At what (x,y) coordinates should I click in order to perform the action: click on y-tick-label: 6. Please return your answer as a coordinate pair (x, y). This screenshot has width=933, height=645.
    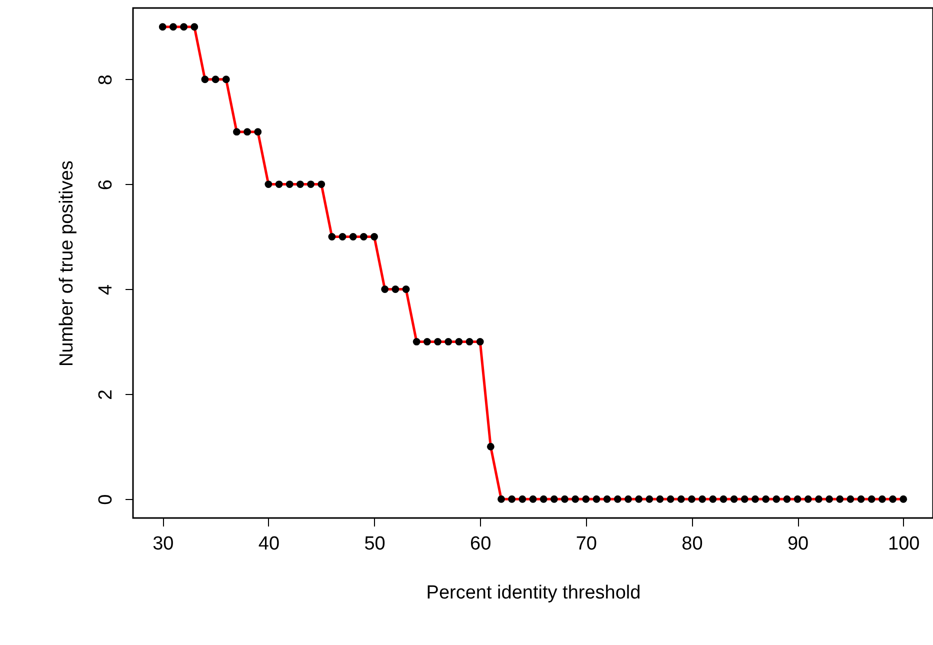
    Looking at the image, I should click on (106, 185).